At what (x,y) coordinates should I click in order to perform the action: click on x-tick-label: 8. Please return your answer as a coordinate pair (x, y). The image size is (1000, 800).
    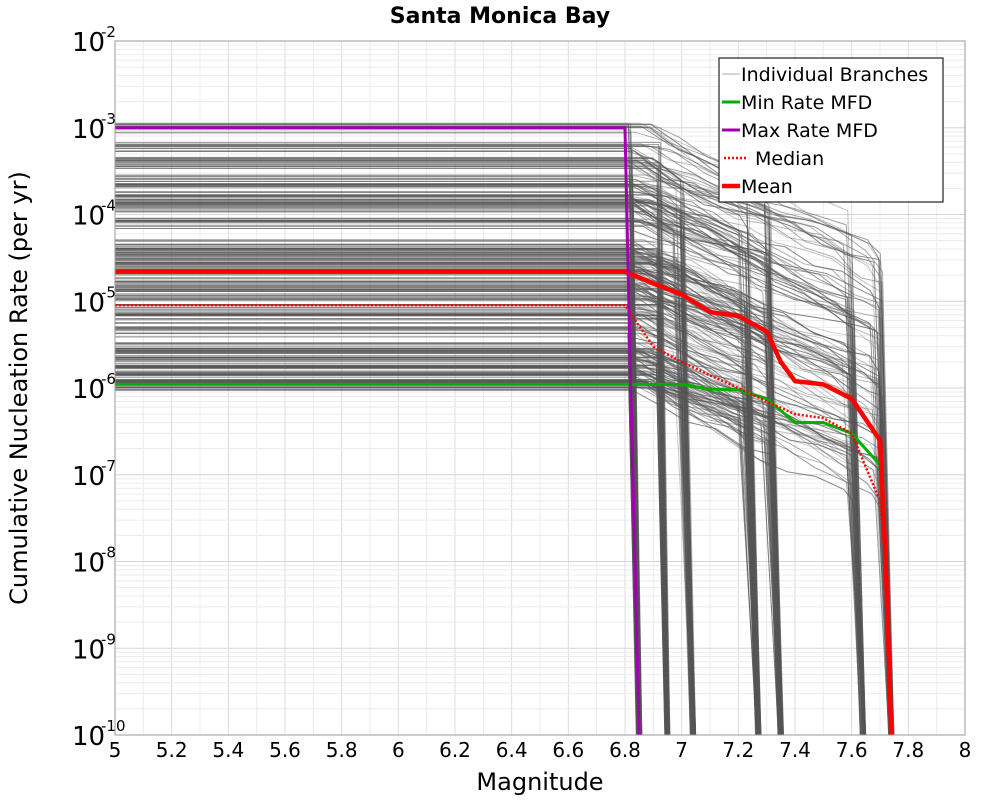
    Looking at the image, I should click on (965, 750).